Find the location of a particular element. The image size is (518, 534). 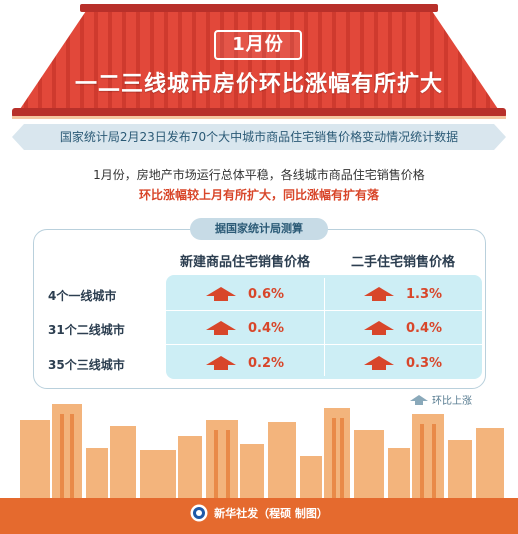

legend-label: 环比上涨 is located at coordinates (452, 401).